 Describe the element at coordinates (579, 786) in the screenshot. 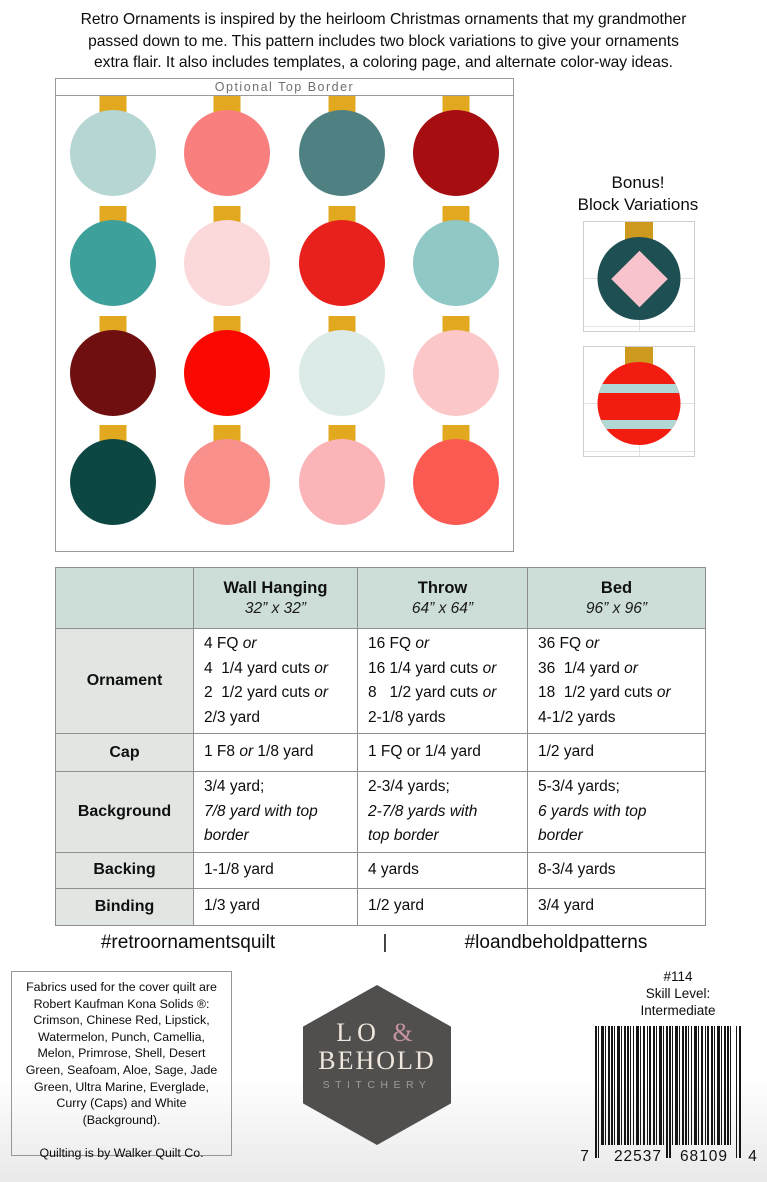

I see `yardage-text: 5-3/4 yards;` at that location.